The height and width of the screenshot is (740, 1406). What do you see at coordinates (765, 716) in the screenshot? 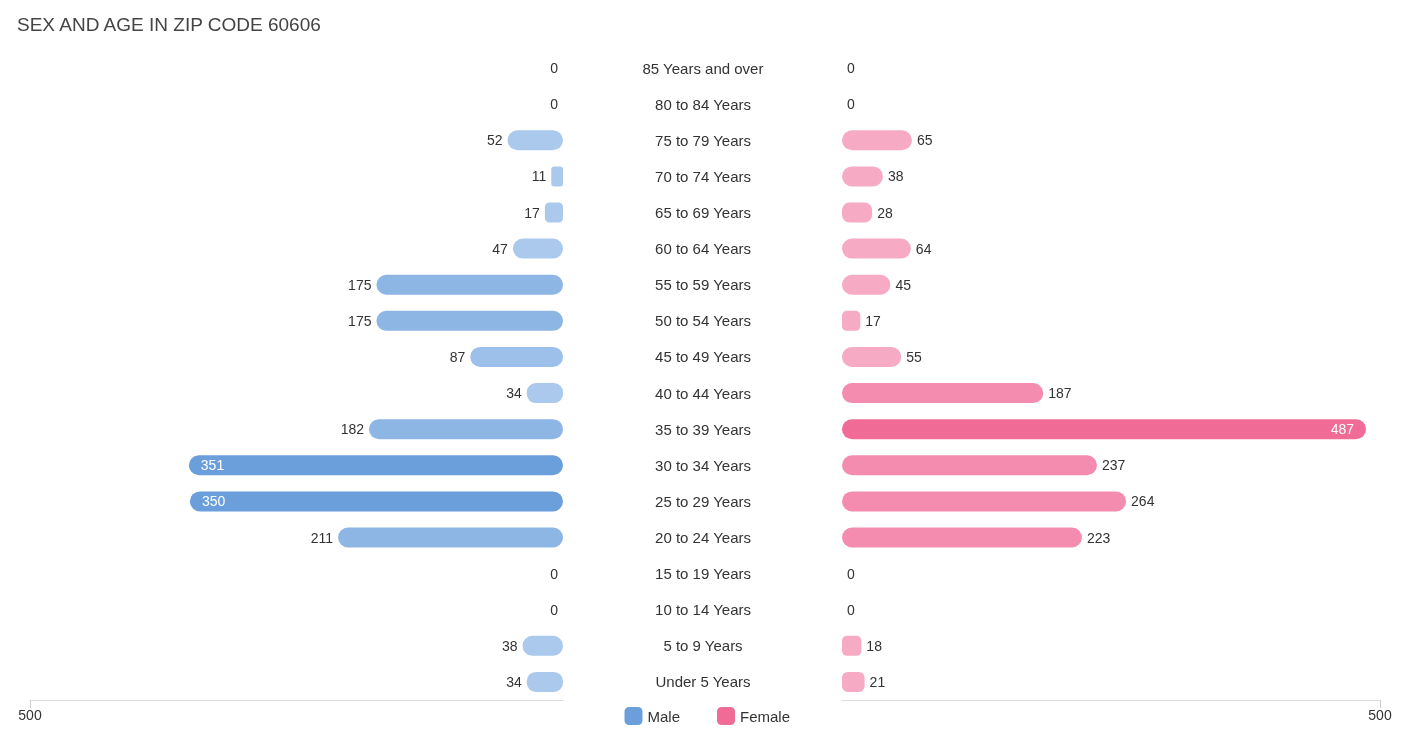
I see `legend-label: Female` at bounding box center [765, 716].